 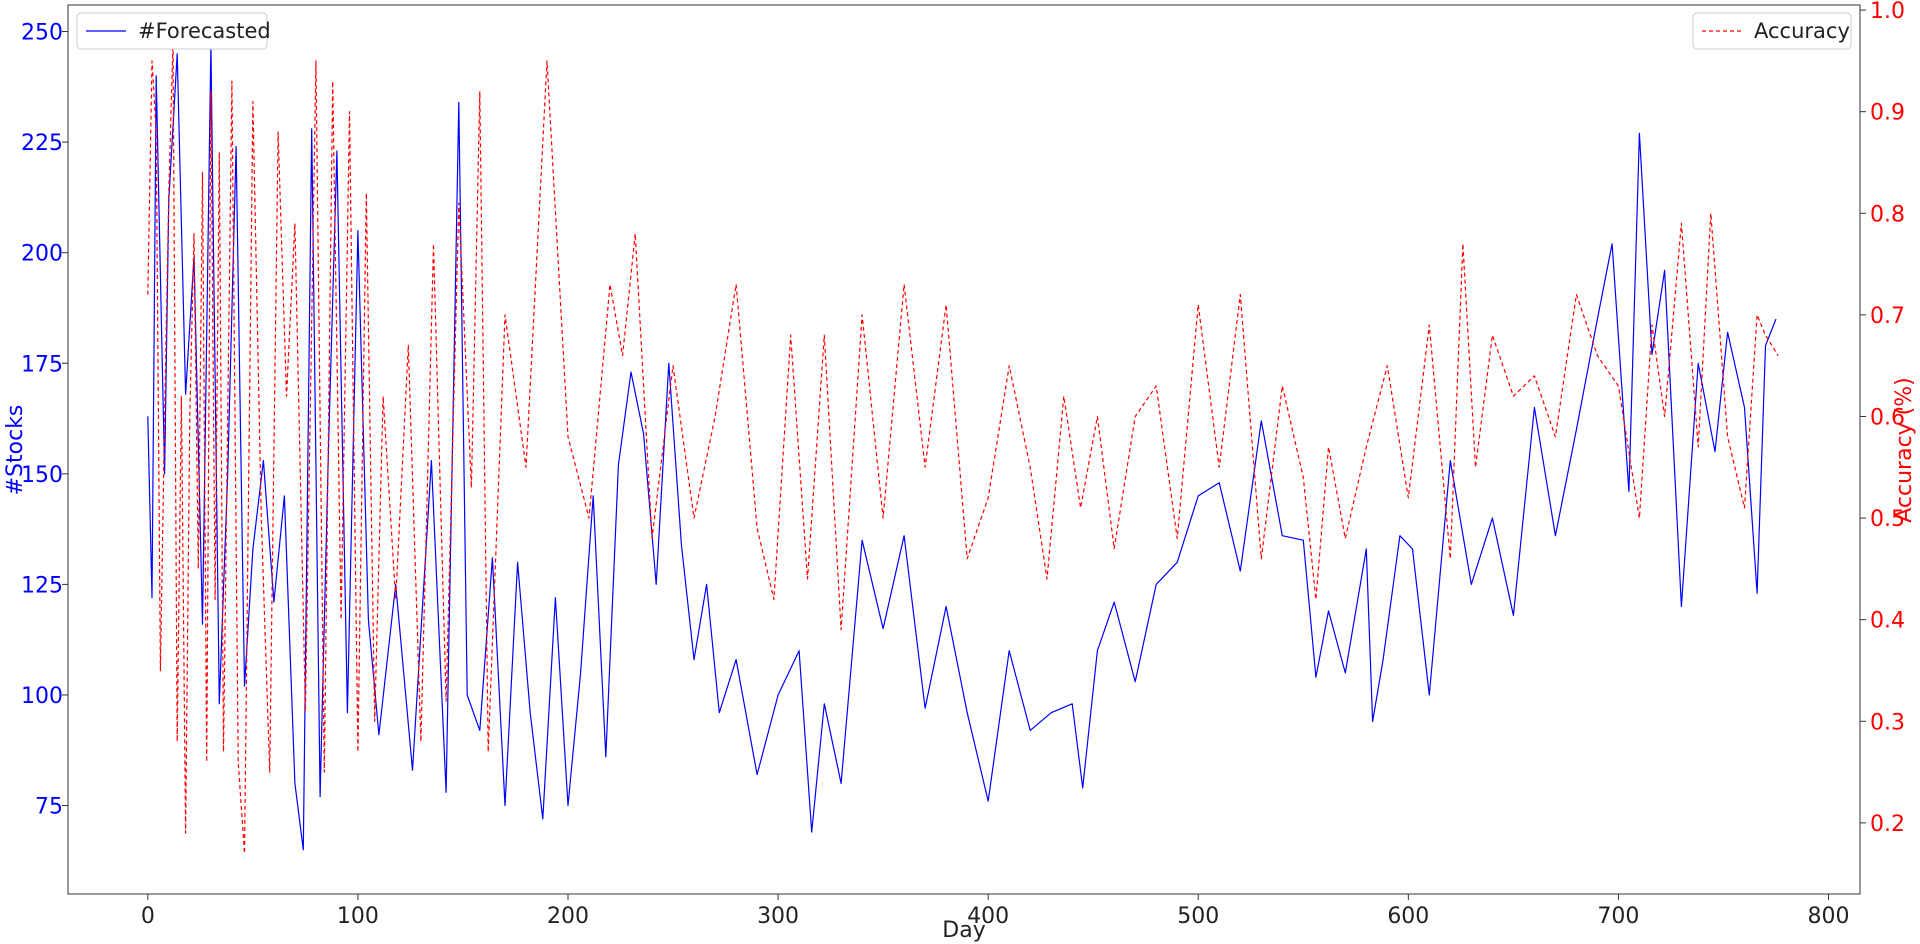 I want to click on legend-forecasted-label: #Forecasted, so click(x=204, y=31).